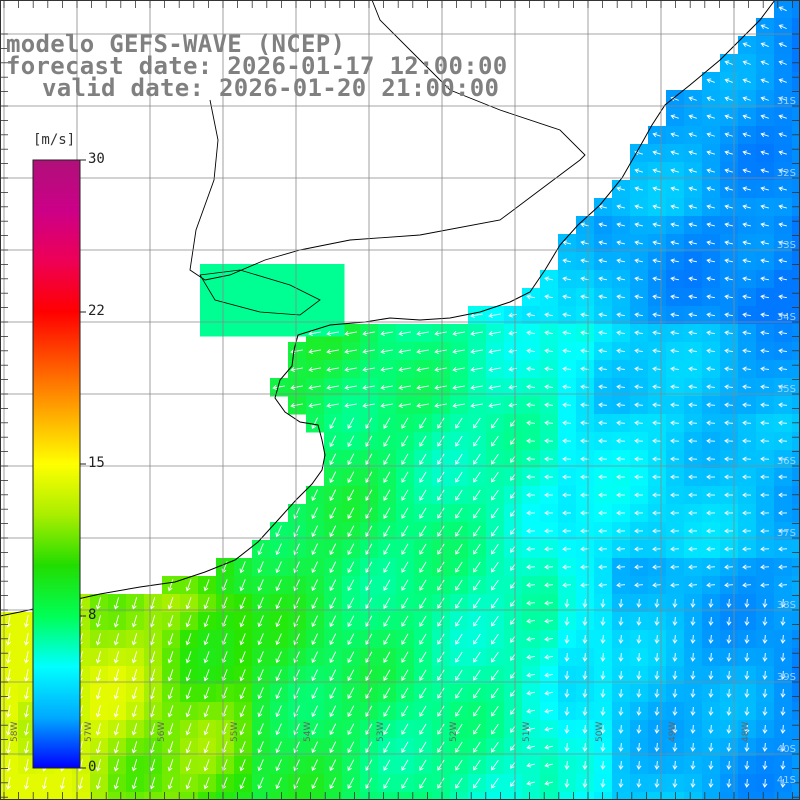  What do you see at coordinates (59, 464) in the screenshot?
I see `colorbar` at bounding box center [59, 464].